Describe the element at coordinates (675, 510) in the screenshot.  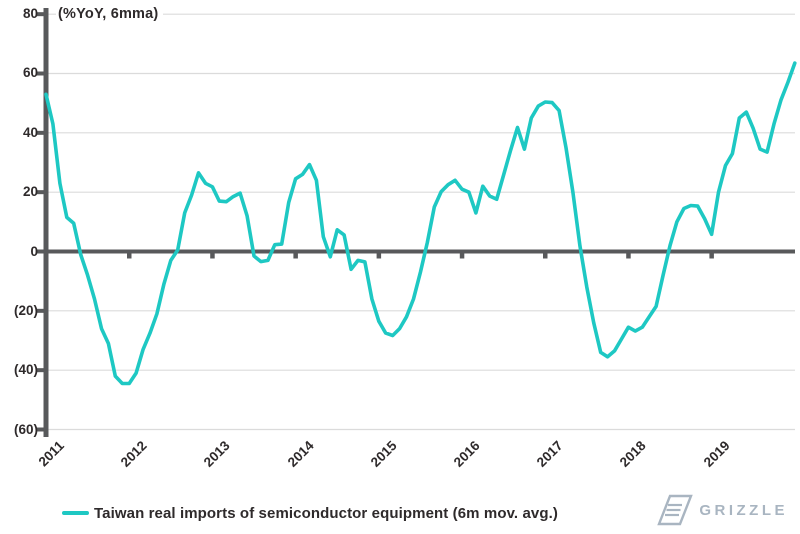
I see `grizzle-logo-icon` at that location.